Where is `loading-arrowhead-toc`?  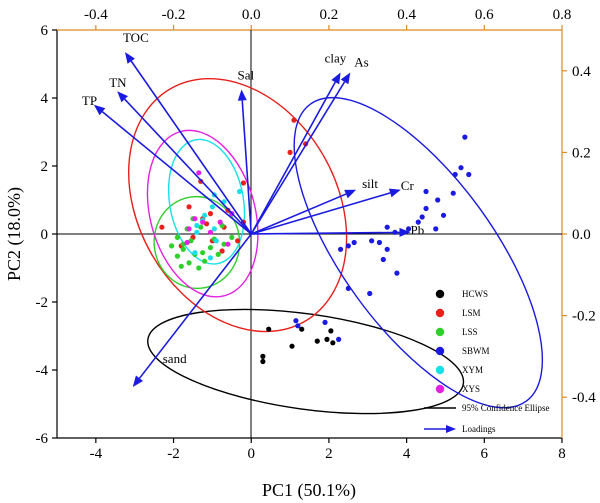 loading-arrowhead-toc is located at coordinates (129, 58).